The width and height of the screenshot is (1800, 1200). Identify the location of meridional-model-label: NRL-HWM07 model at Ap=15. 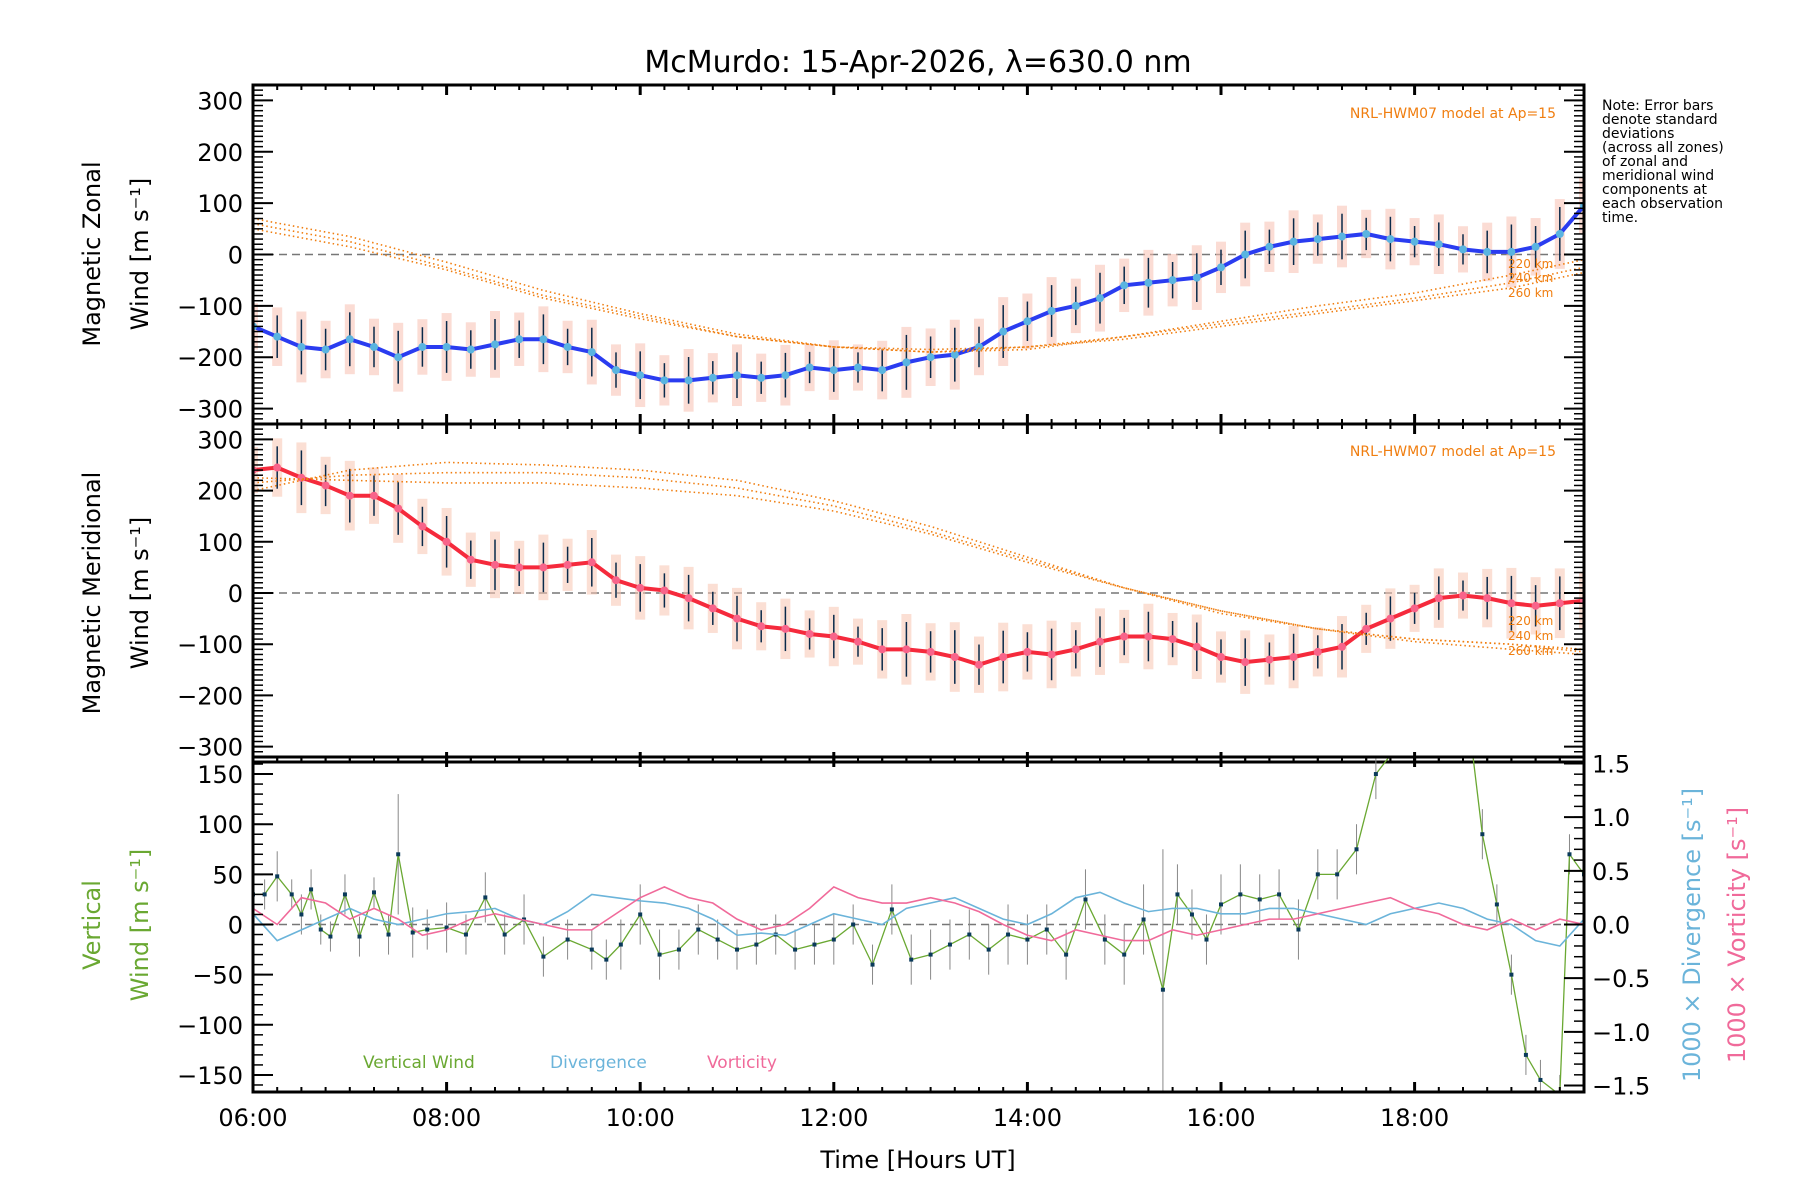
(1453, 452).